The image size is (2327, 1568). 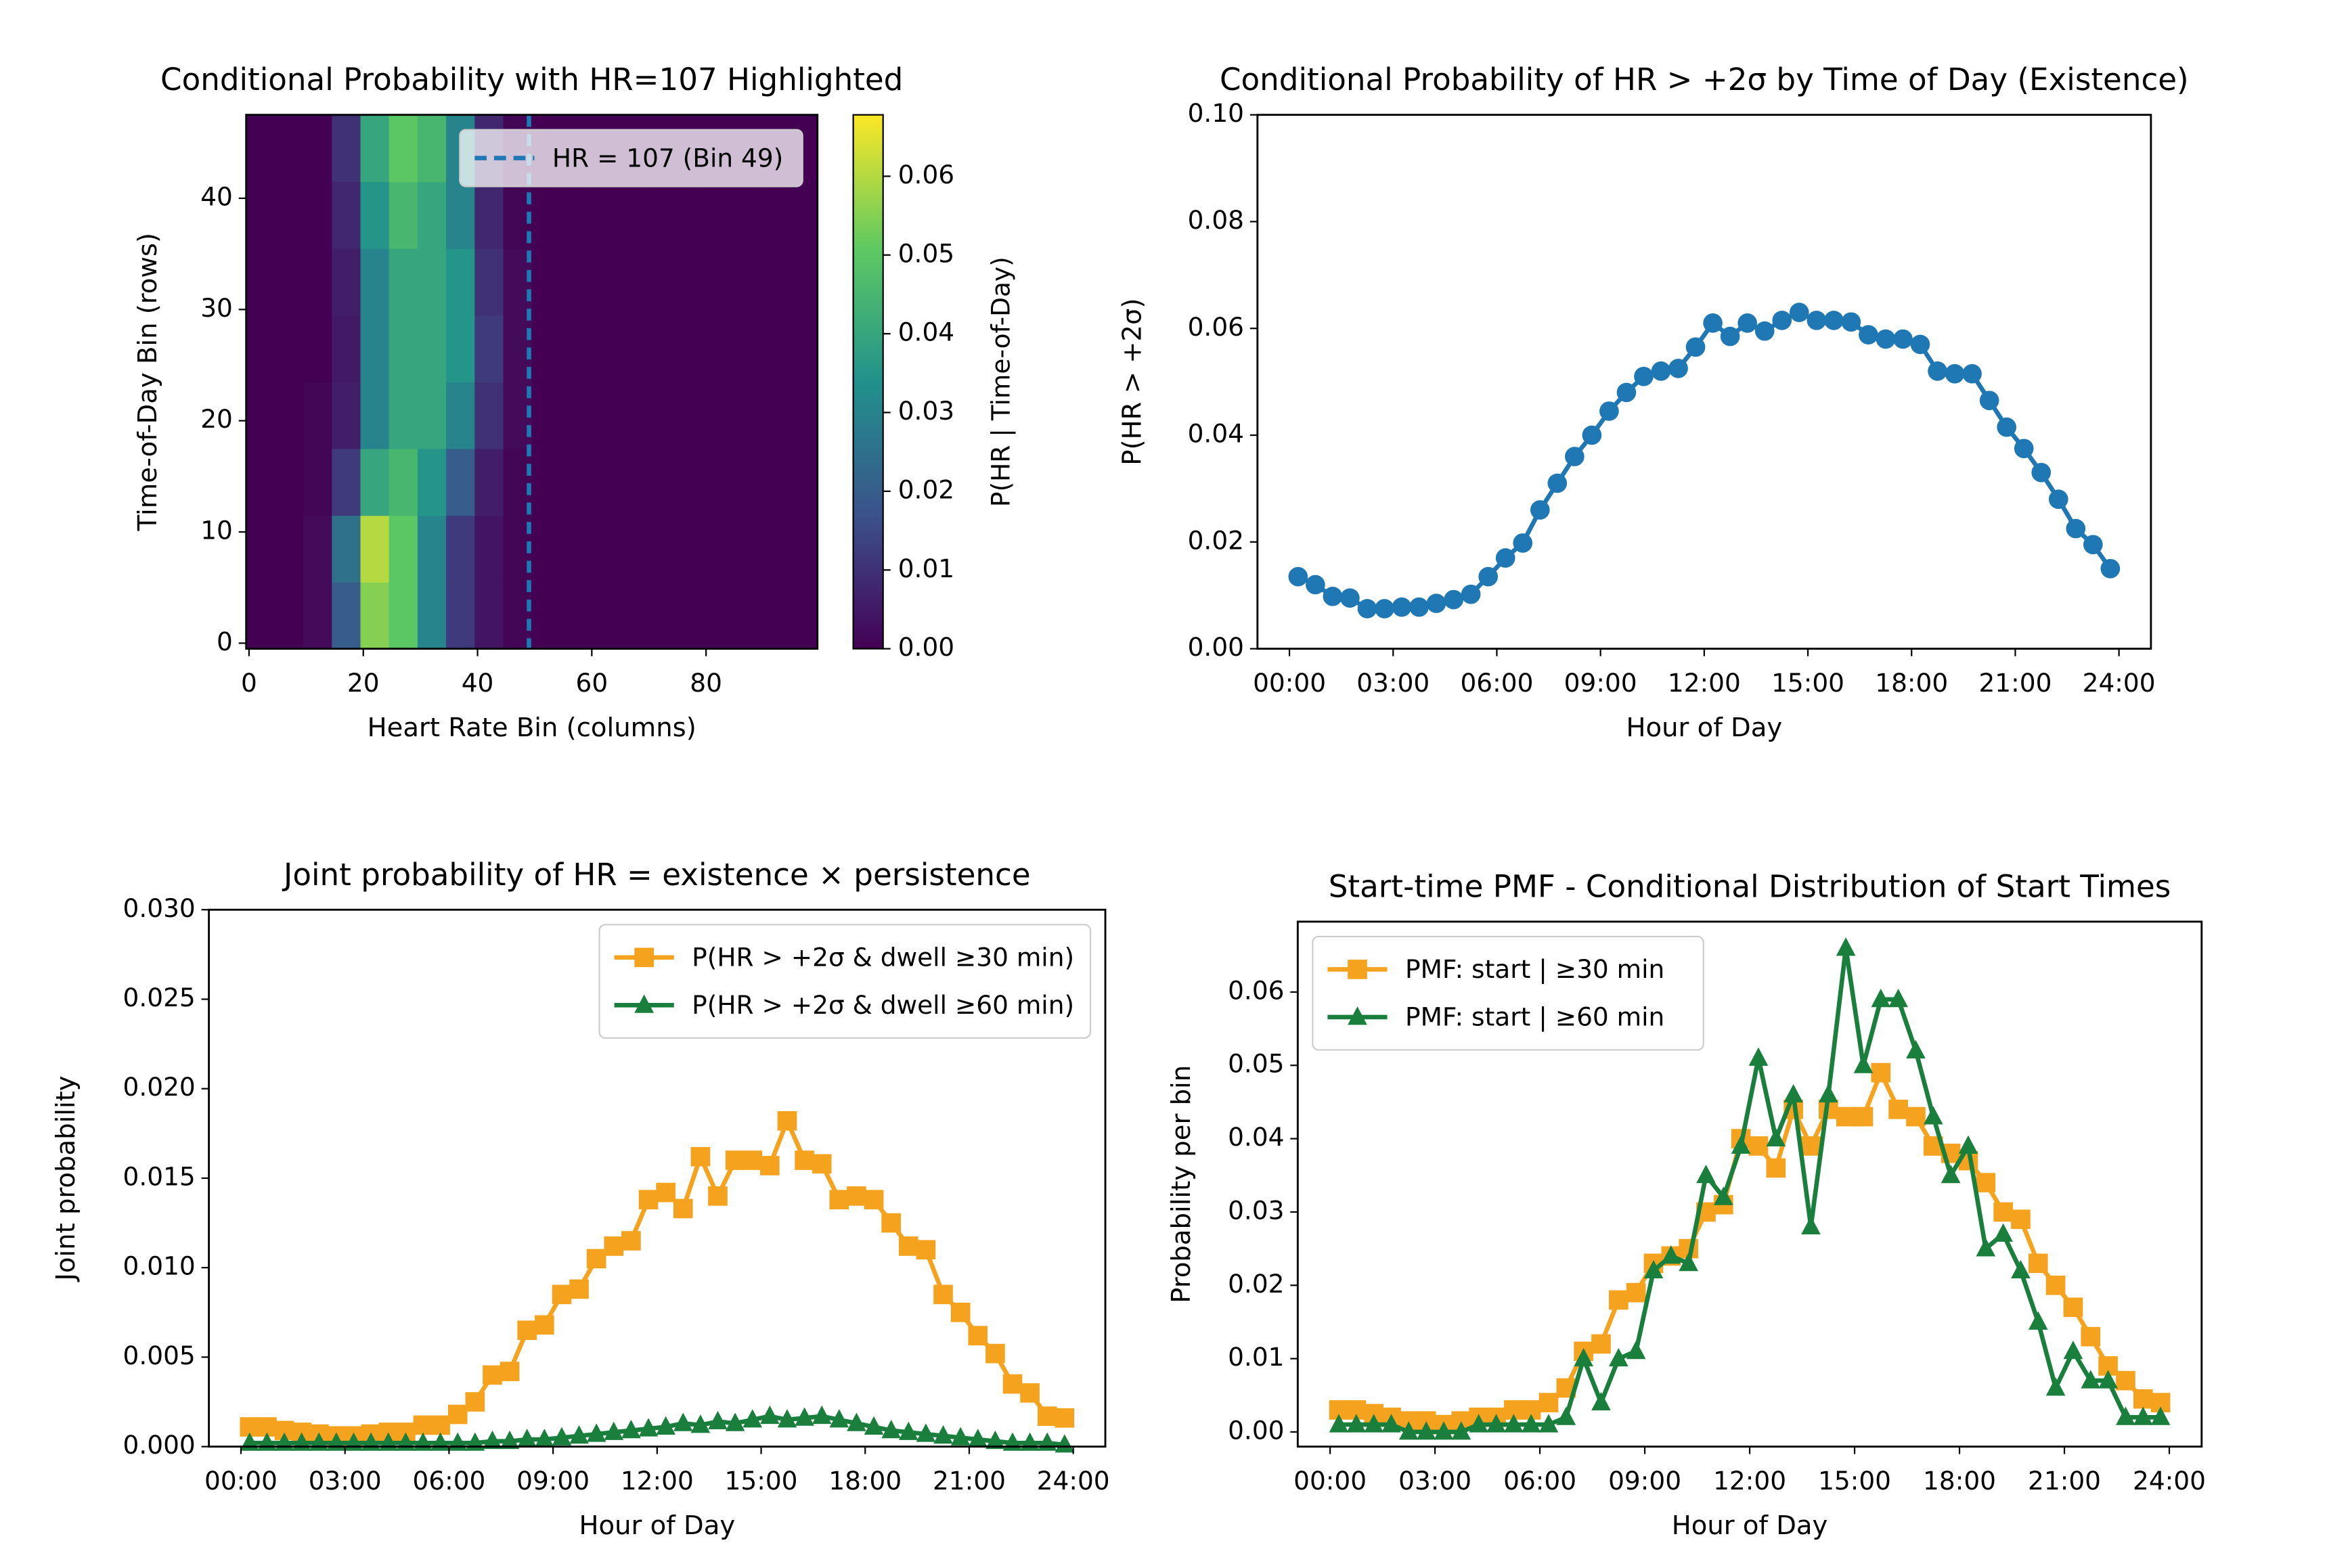 What do you see at coordinates (926, 489) in the screenshot?
I see `colorbar-tick-label: 0.02` at bounding box center [926, 489].